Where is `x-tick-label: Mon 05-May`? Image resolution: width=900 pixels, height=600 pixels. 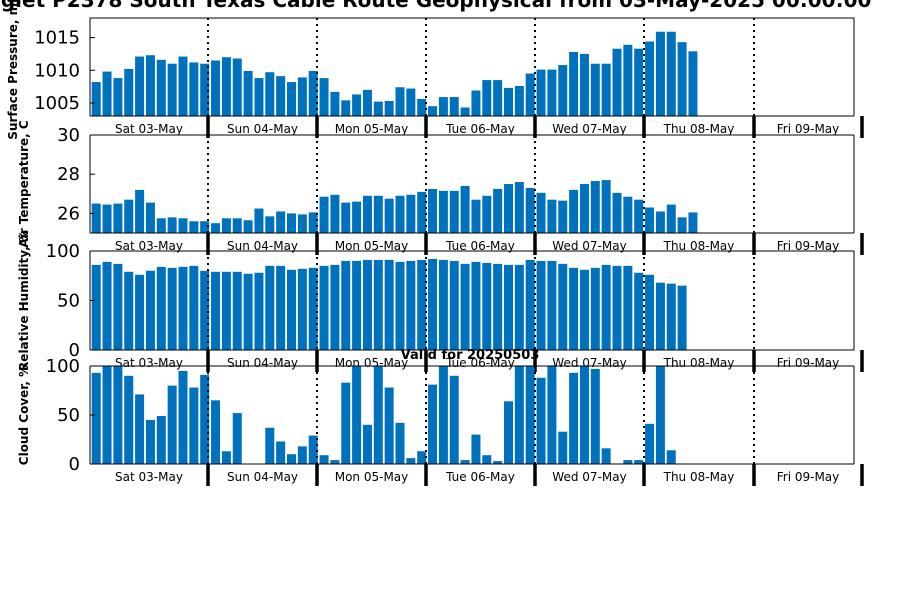
x-tick-label: Mon 05-May is located at coordinates (372, 477).